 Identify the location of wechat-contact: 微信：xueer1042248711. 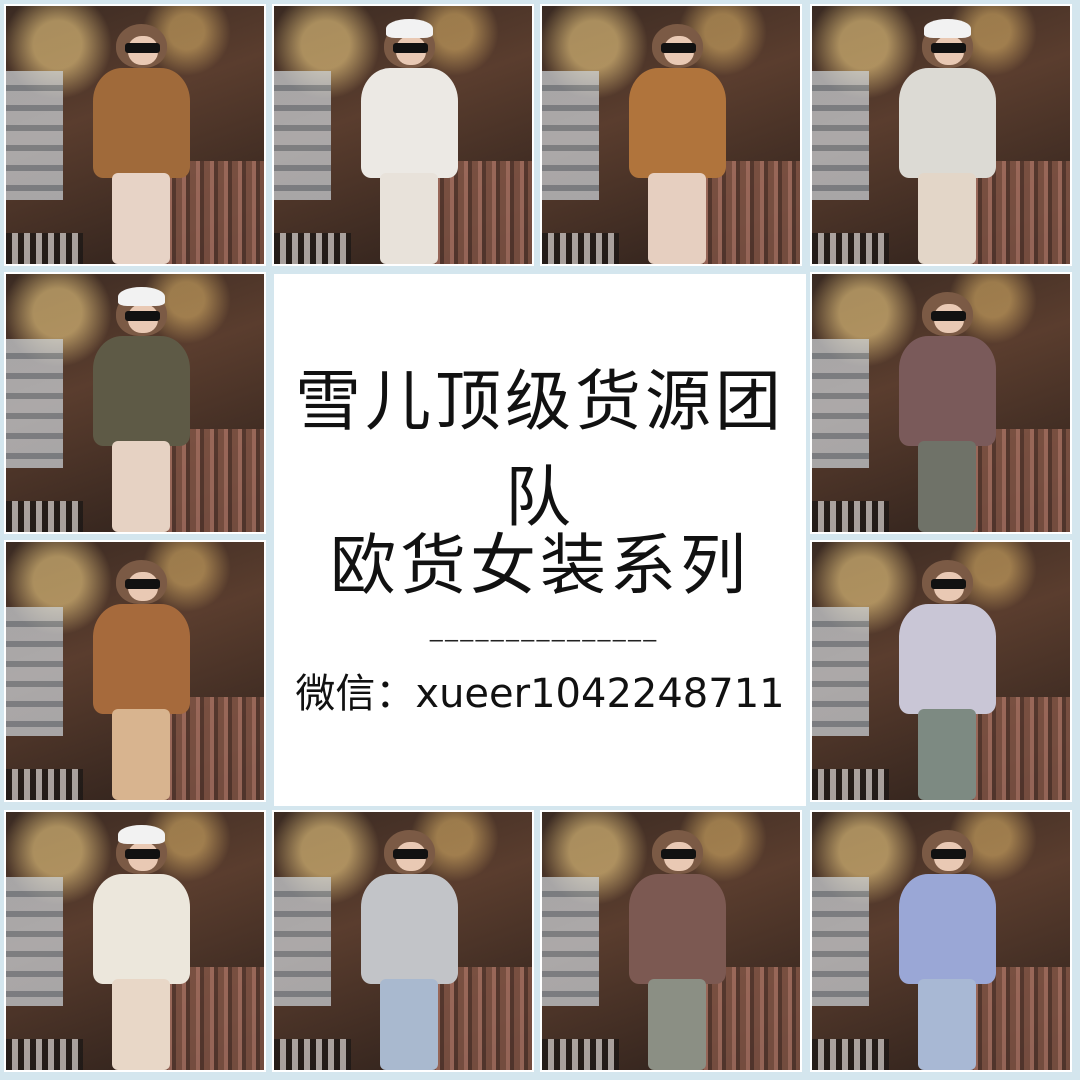
(540, 690).